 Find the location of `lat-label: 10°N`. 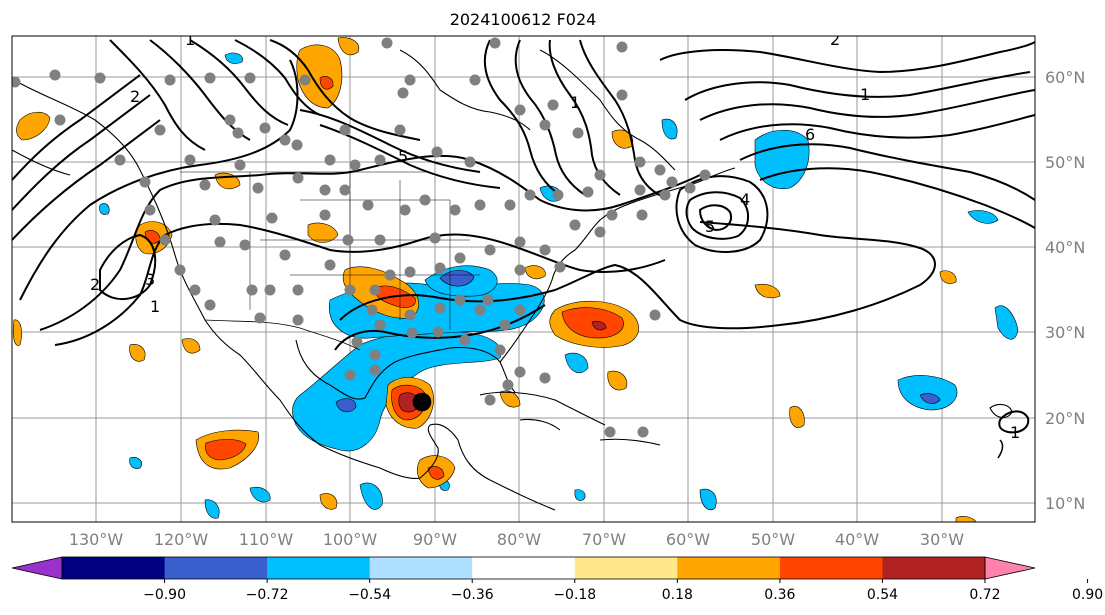

lat-label: 10°N is located at coordinates (1065, 503).